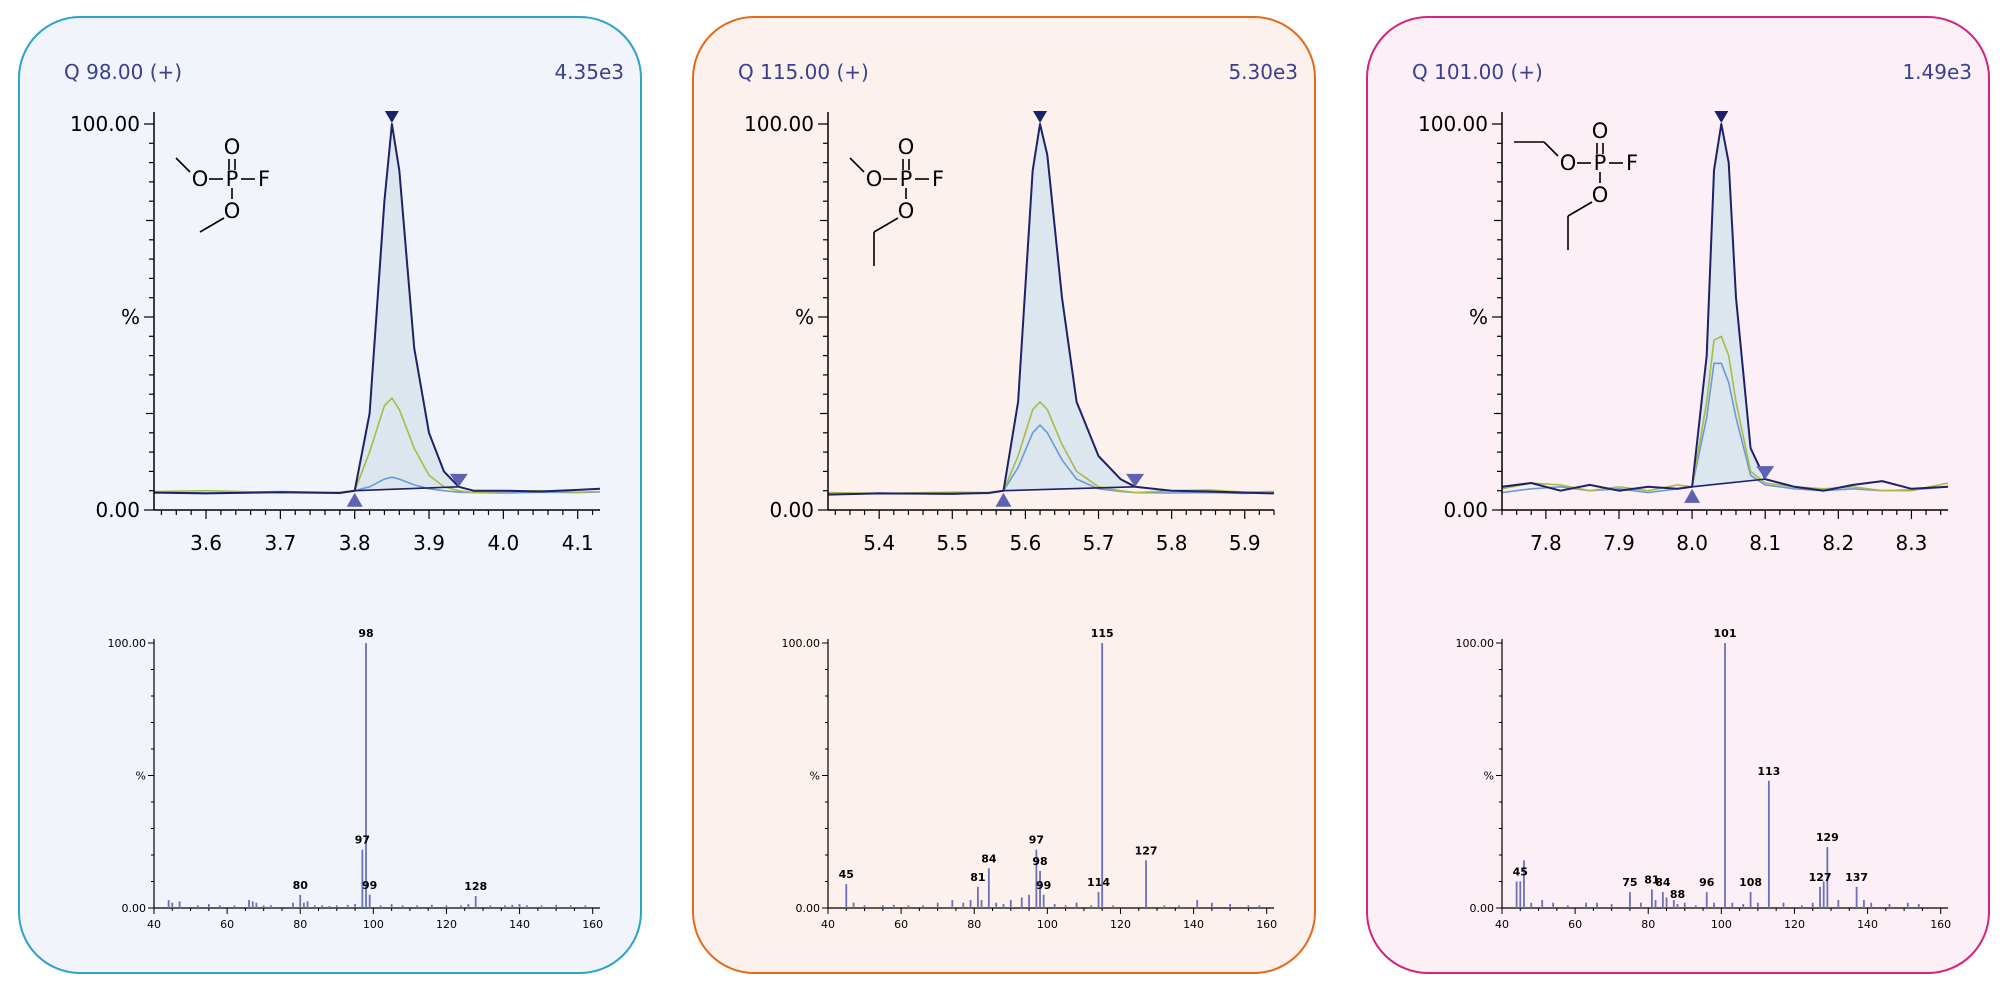  Describe the element at coordinates (879, 543) in the screenshot. I see `x-tick-label: 5.4` at that location.